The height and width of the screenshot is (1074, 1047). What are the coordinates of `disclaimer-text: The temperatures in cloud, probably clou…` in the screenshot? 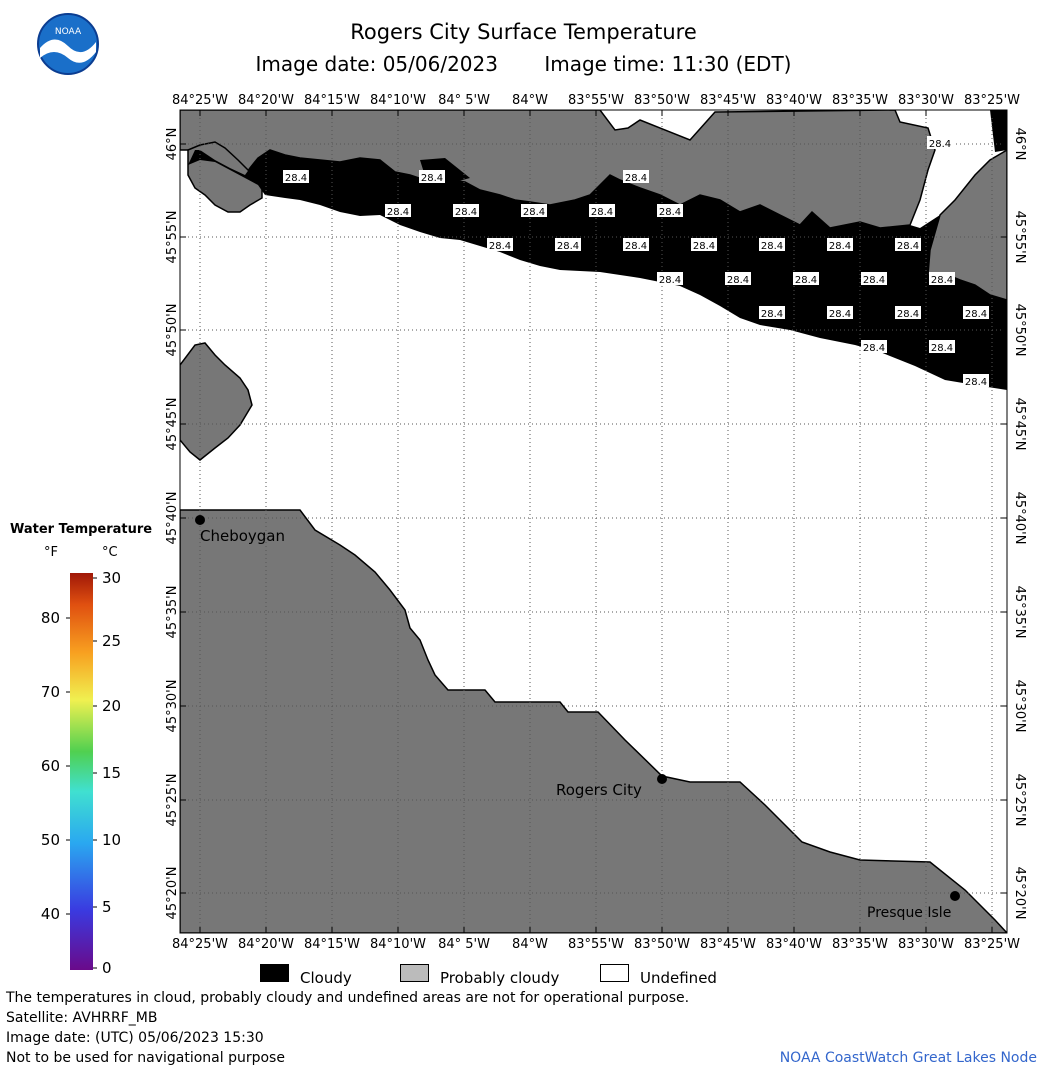 It's located at (348, 998).